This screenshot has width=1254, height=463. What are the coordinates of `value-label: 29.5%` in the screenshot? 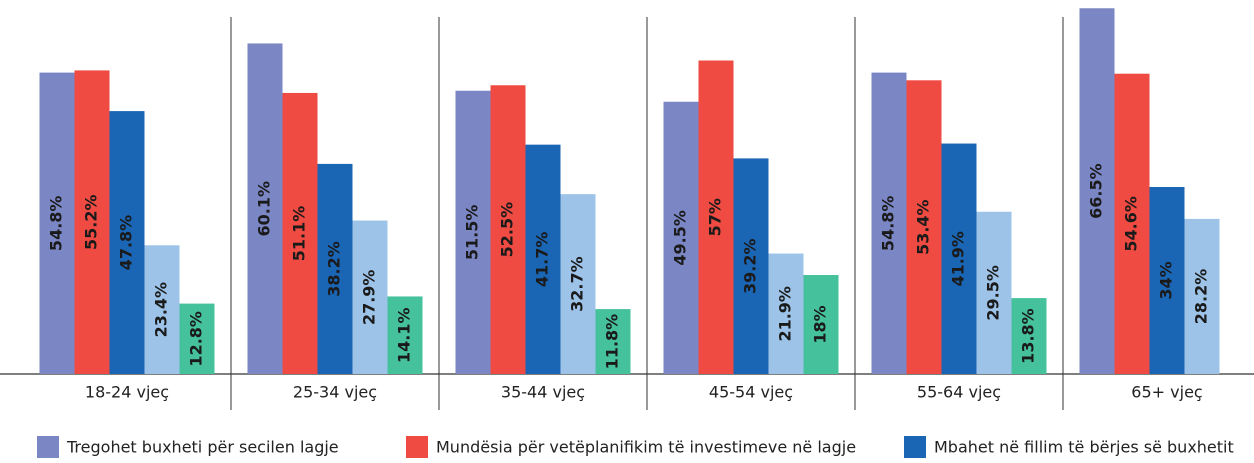 It's located at (993, 293).